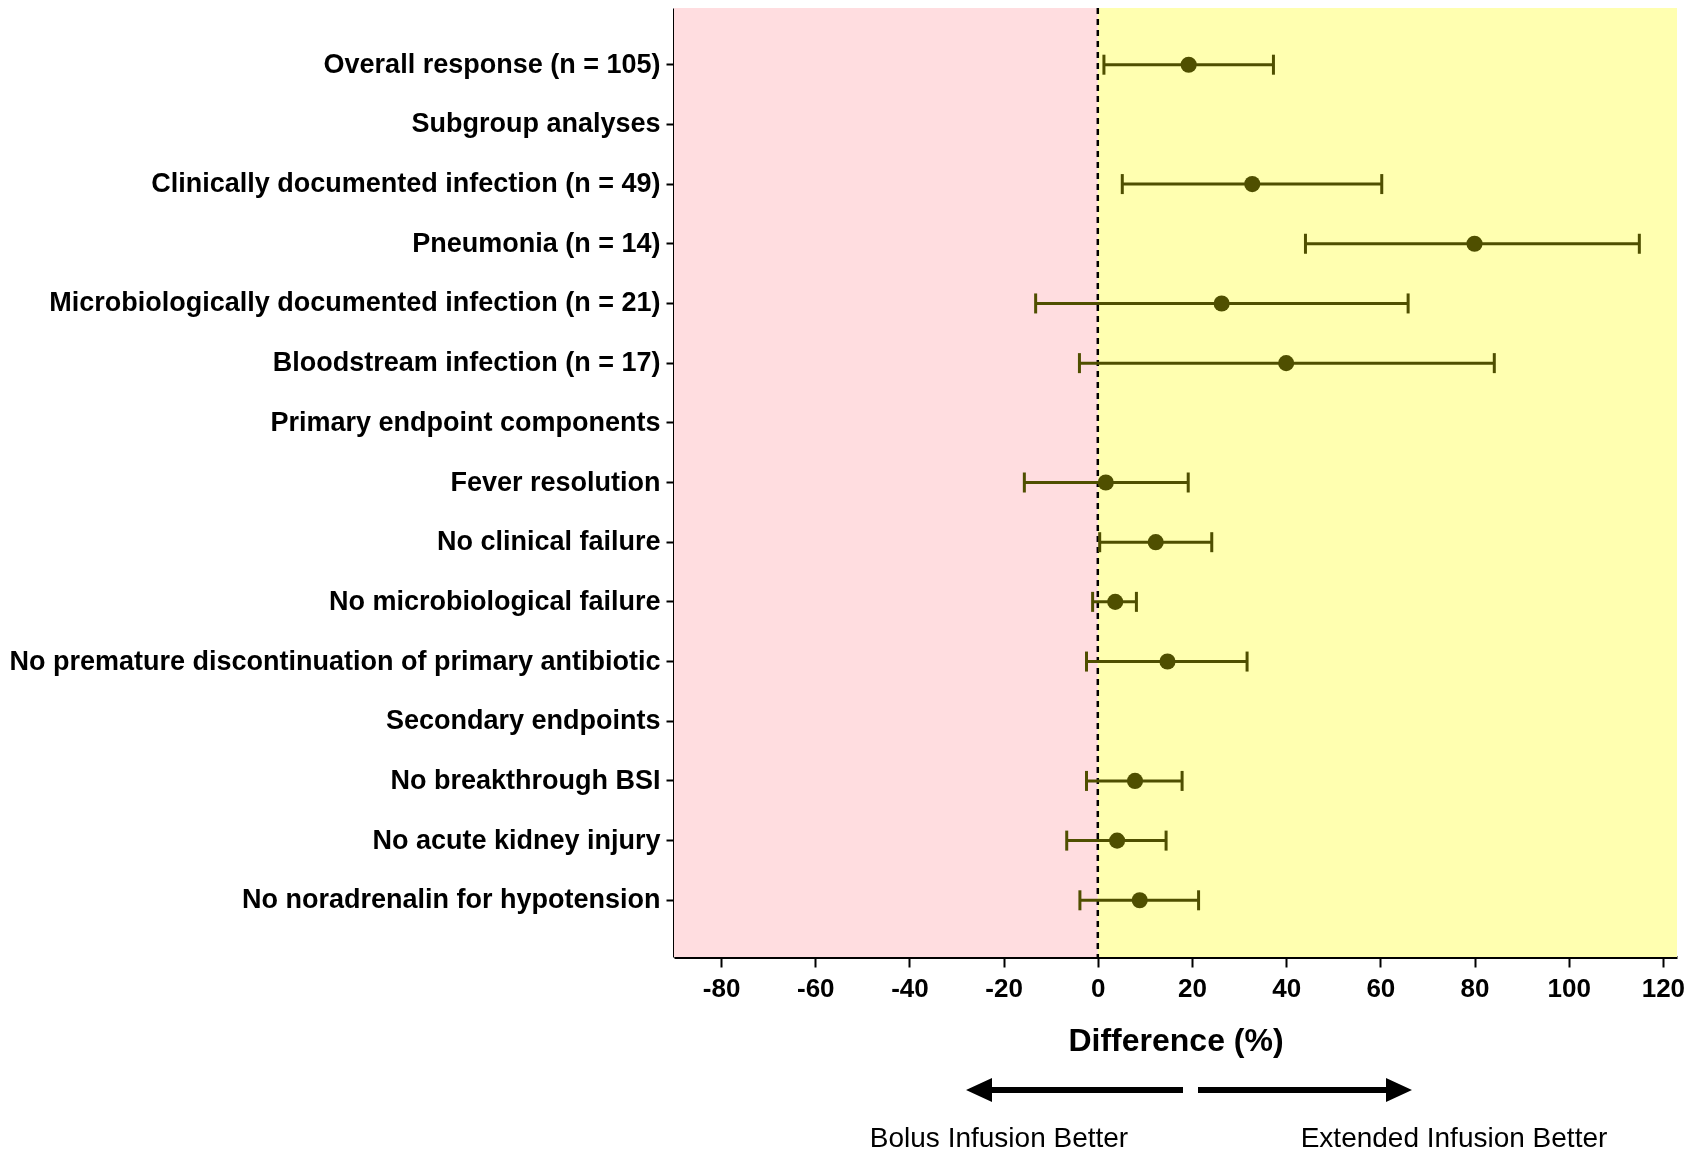 The image size is (1703, 1168). I want to click on y-tick-label: No acute kidney injury, so click(516, 839).